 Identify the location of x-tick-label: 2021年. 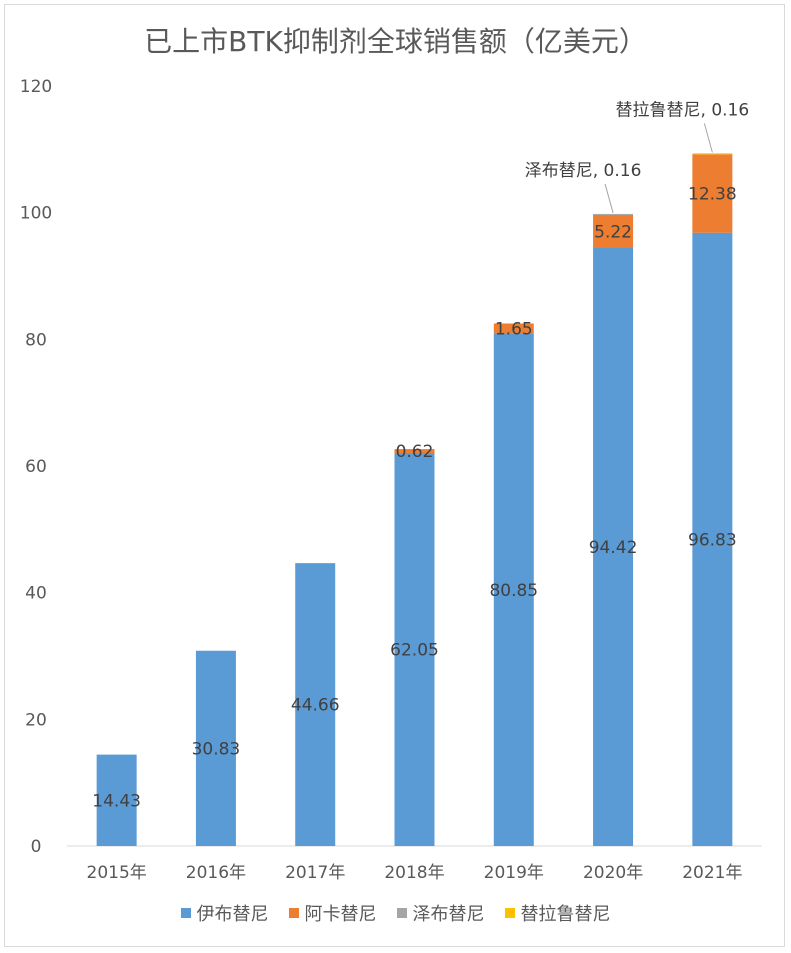
(712, 873).